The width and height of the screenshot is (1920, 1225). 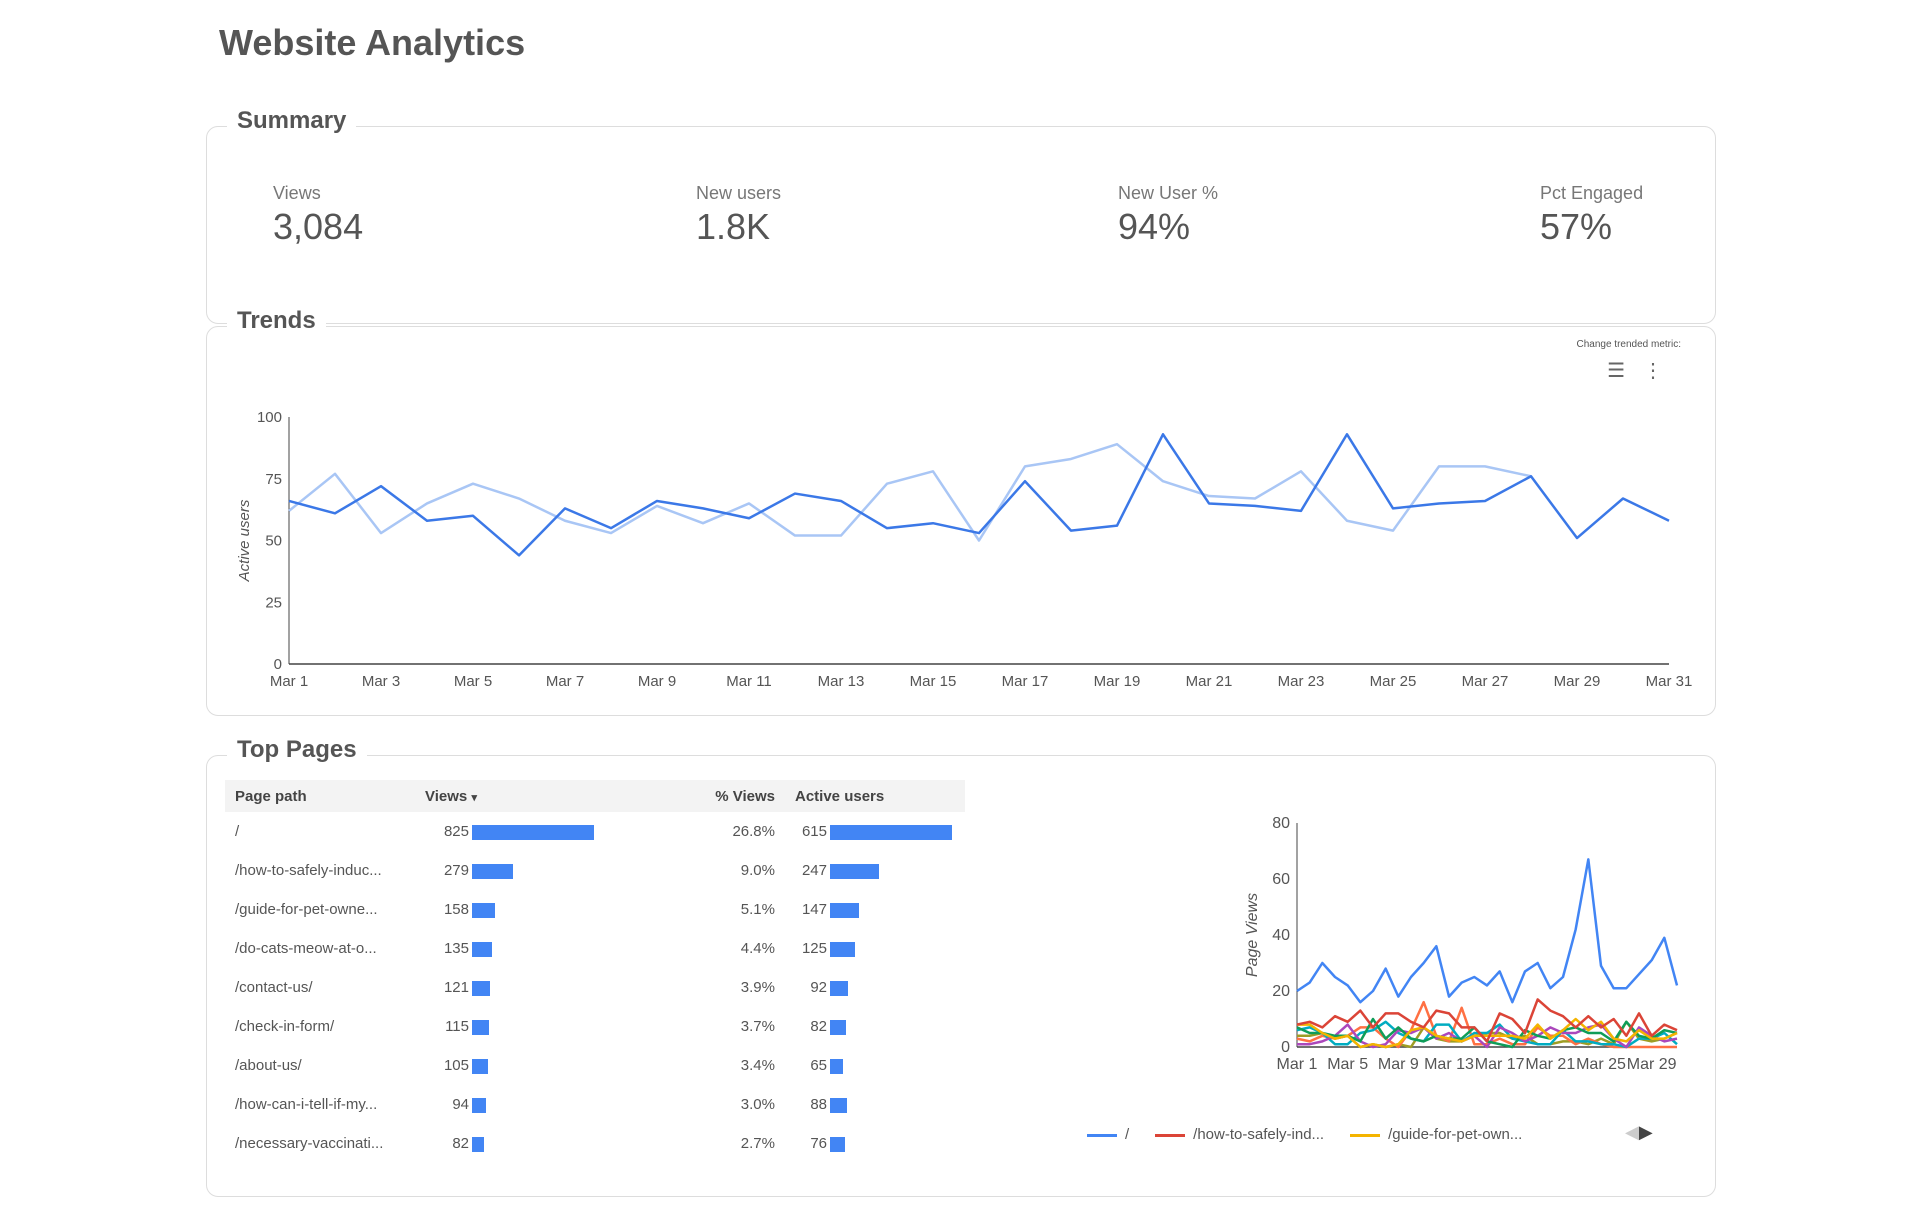 I want to click on more-vert-icon: ⋮, so click(x=1662, y=371).